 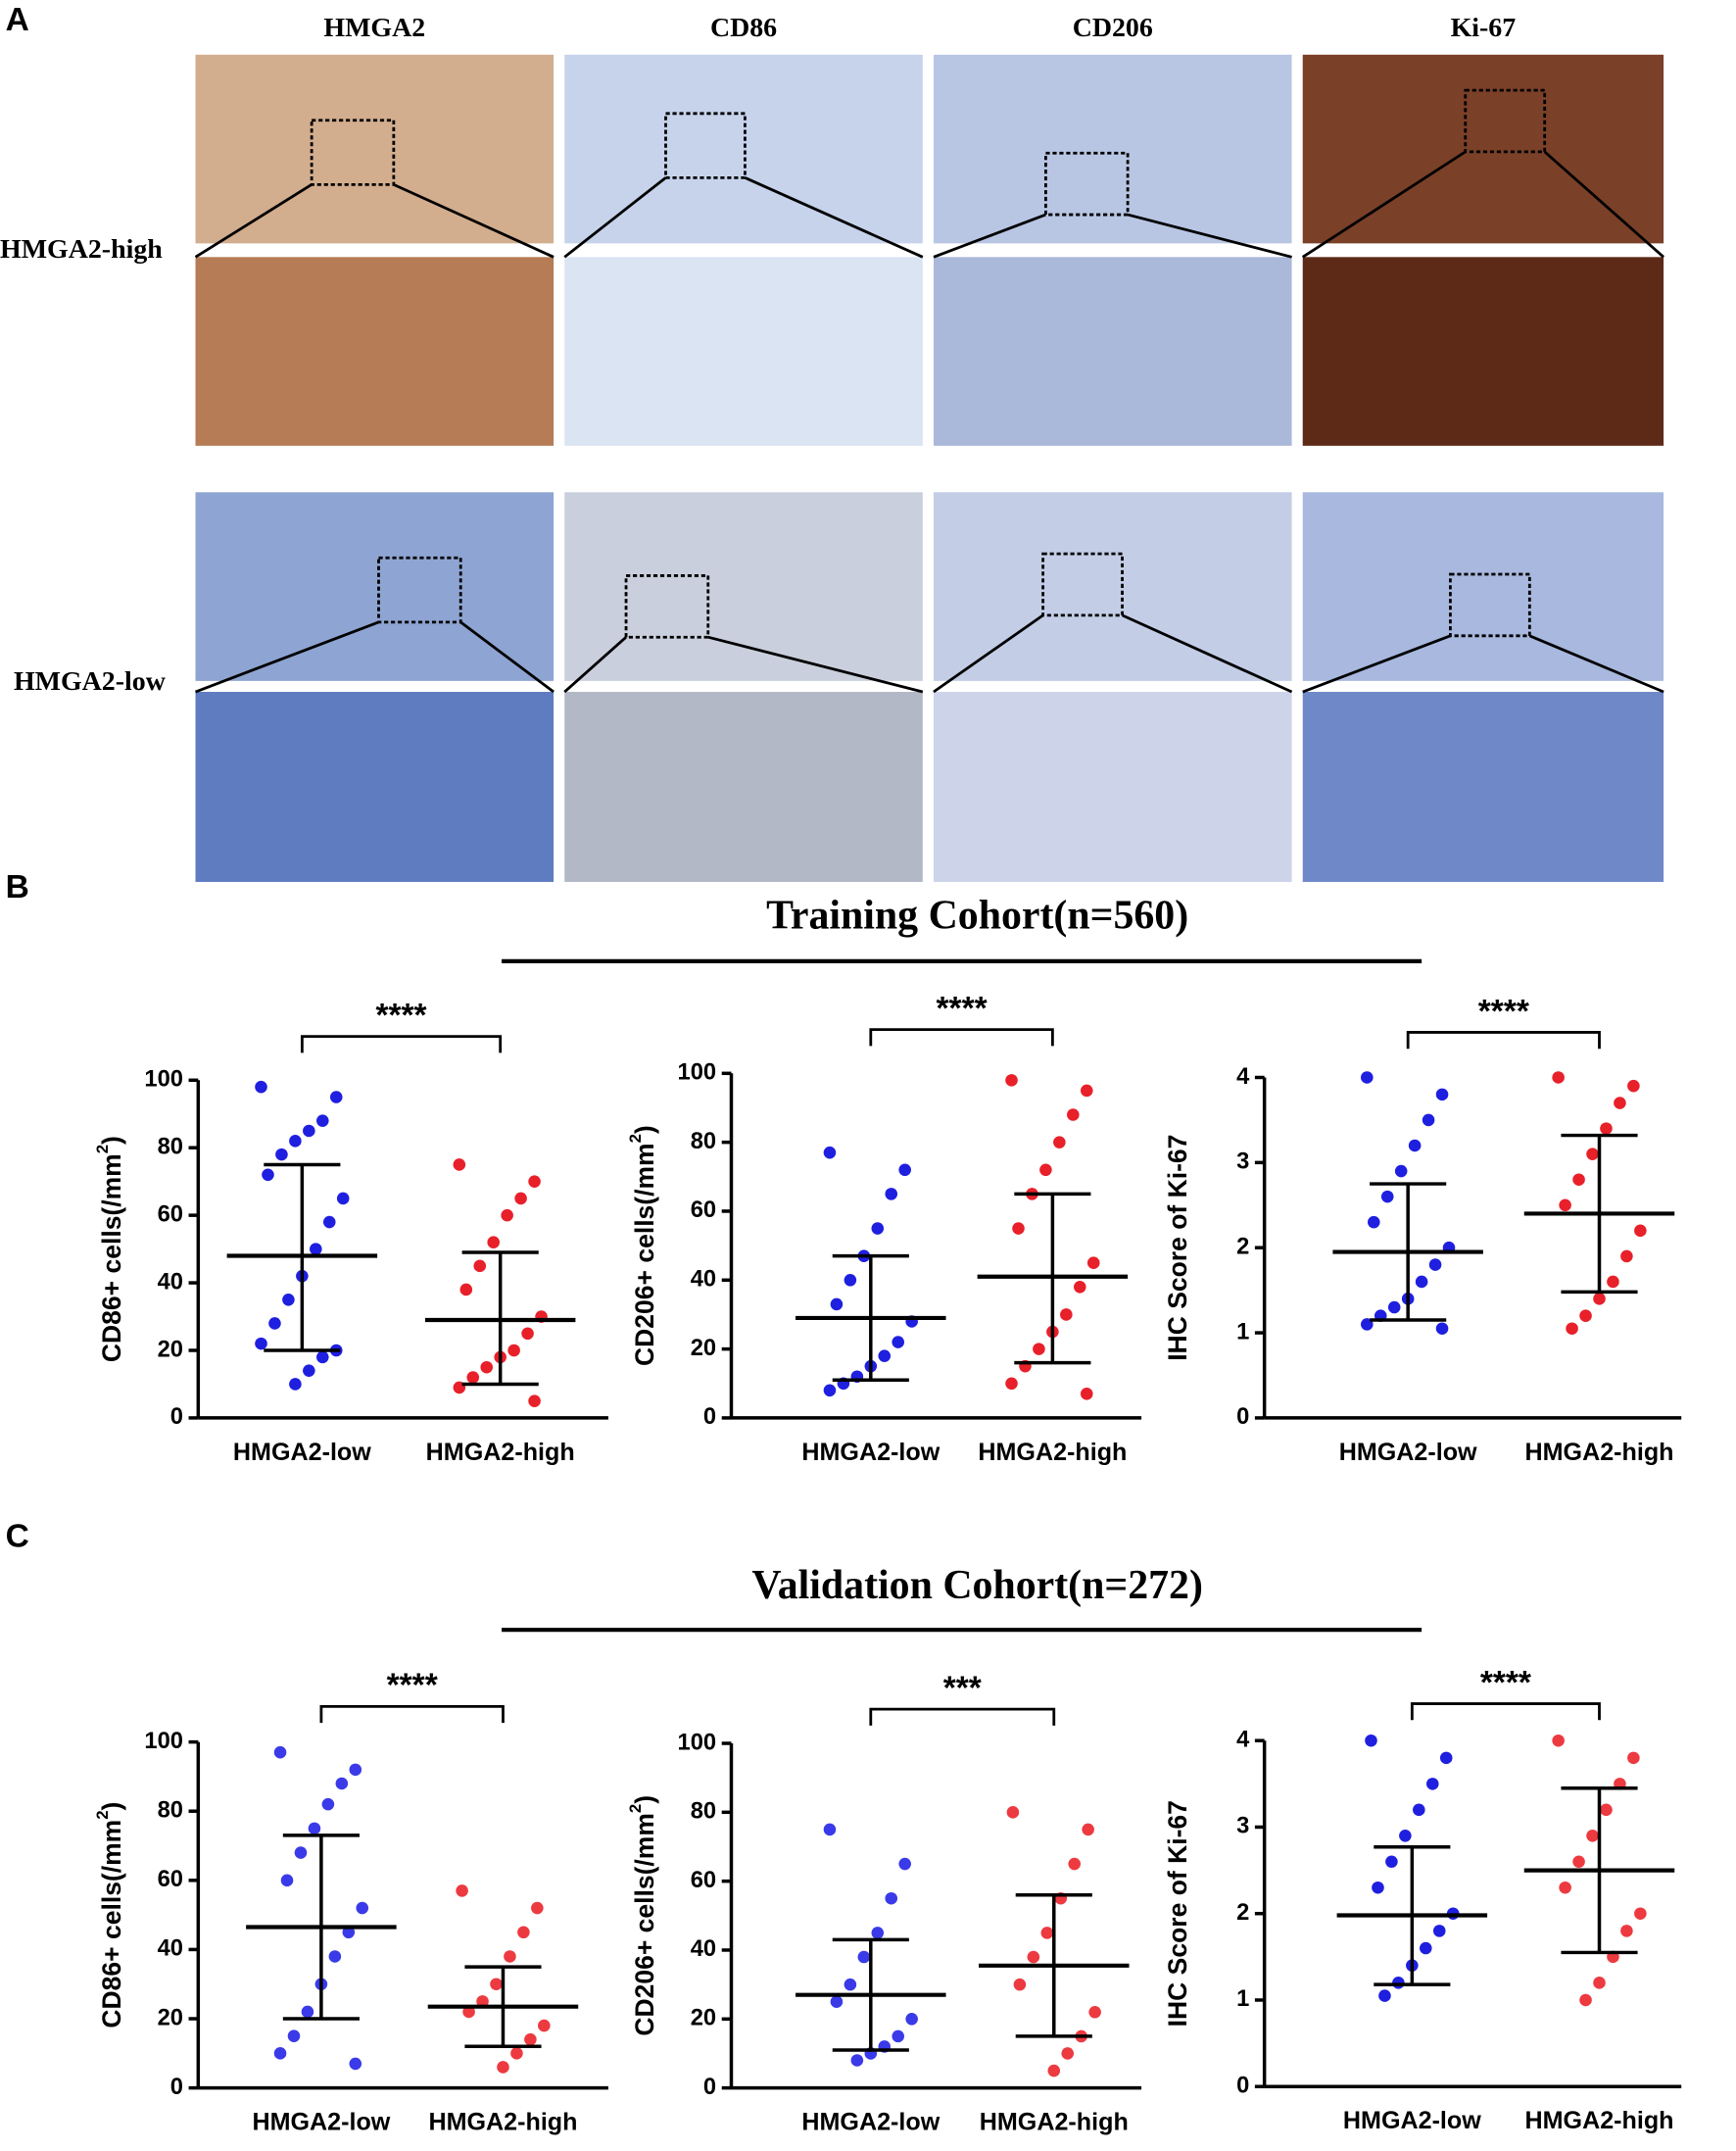 I want to click on column-title: CD206, so click(x=1113, y=28).